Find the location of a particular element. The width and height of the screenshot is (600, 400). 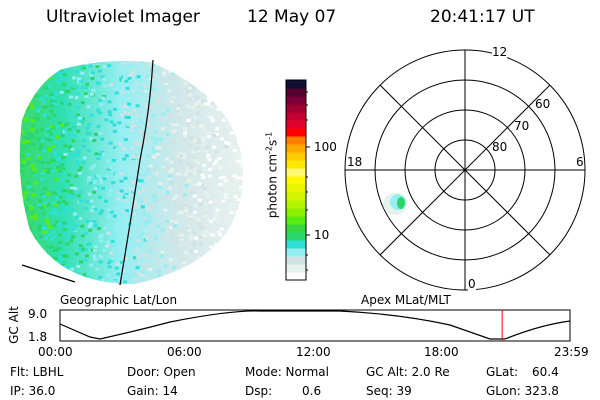

ring-label-70: 70 is located at coordinates (522, 126).